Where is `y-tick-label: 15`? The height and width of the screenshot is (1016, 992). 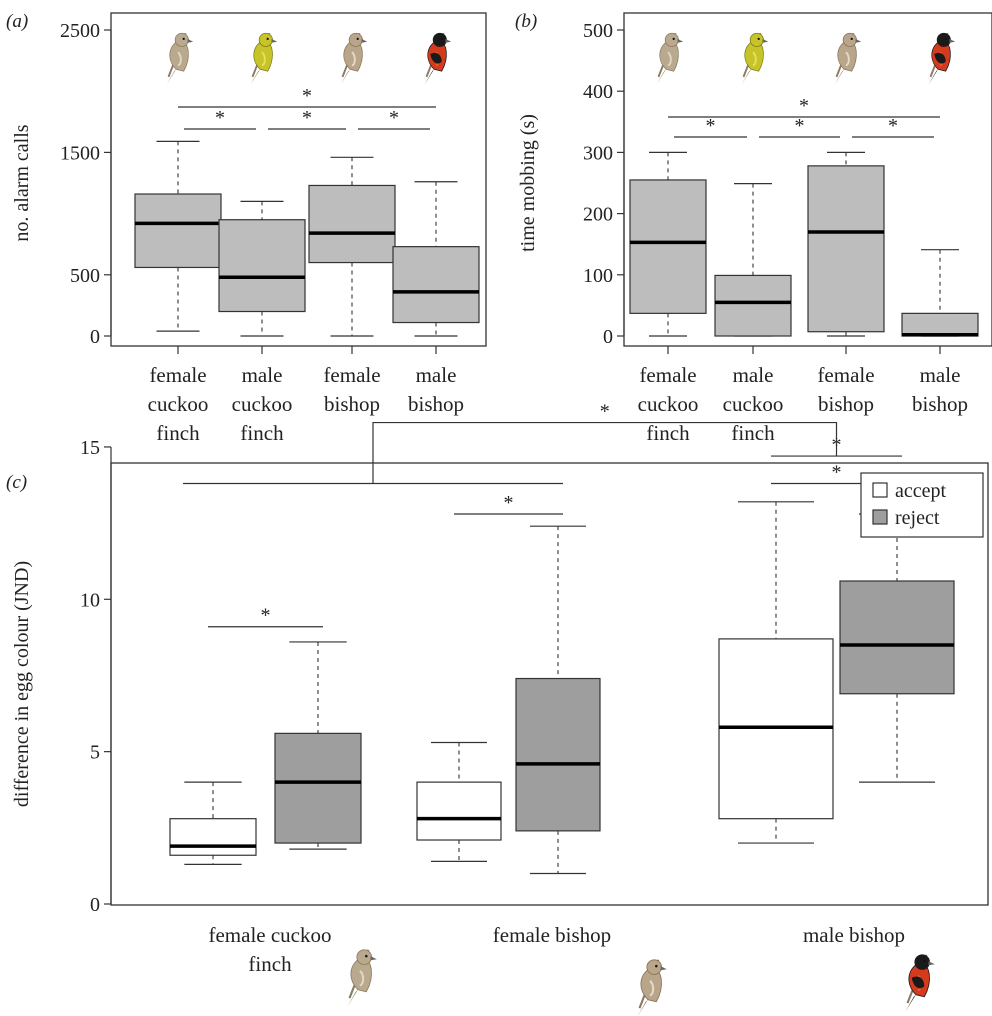 y-tick-label: 15 is located at coordinates (90, 448).